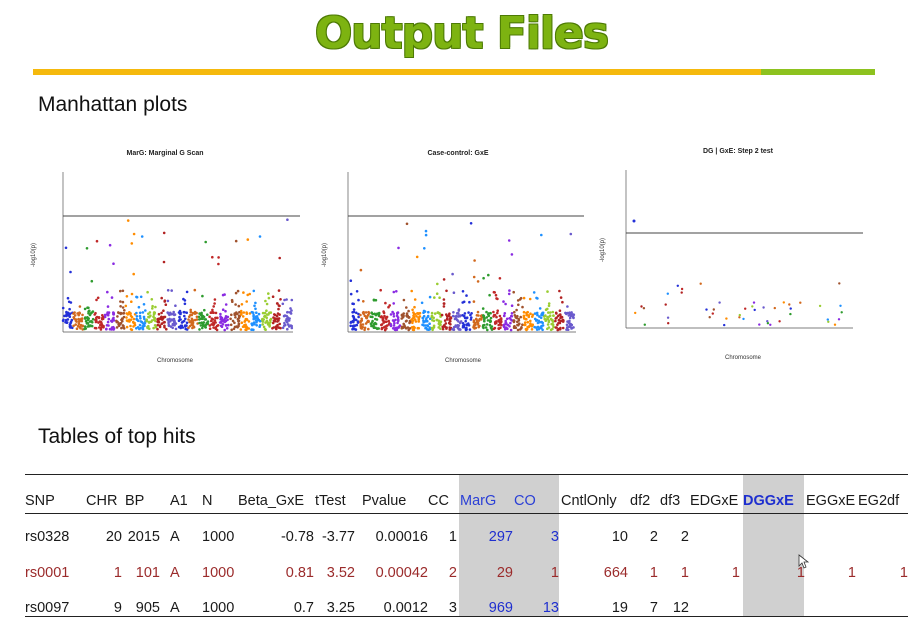 This screenshot has height=640, width=923. I want to click on cell-beta_gxe: 0.7, so click(303, 608).